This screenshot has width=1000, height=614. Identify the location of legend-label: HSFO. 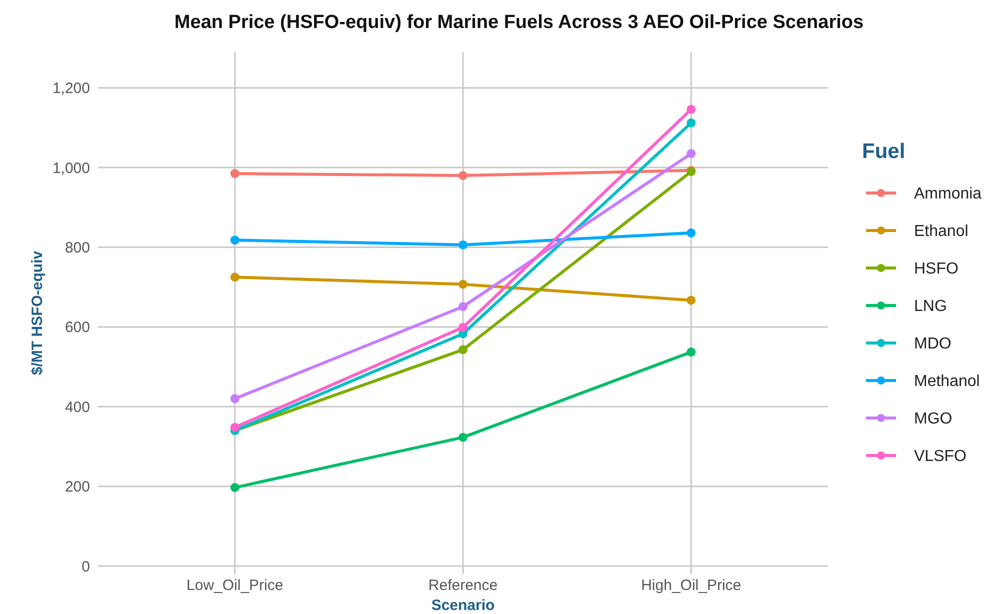
(936, 269).